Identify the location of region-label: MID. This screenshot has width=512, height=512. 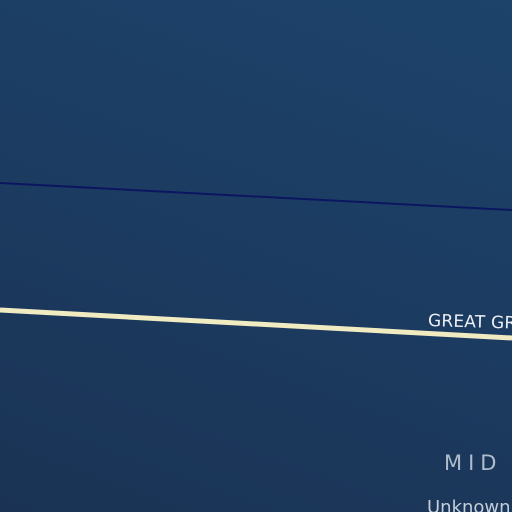
(473, 463).